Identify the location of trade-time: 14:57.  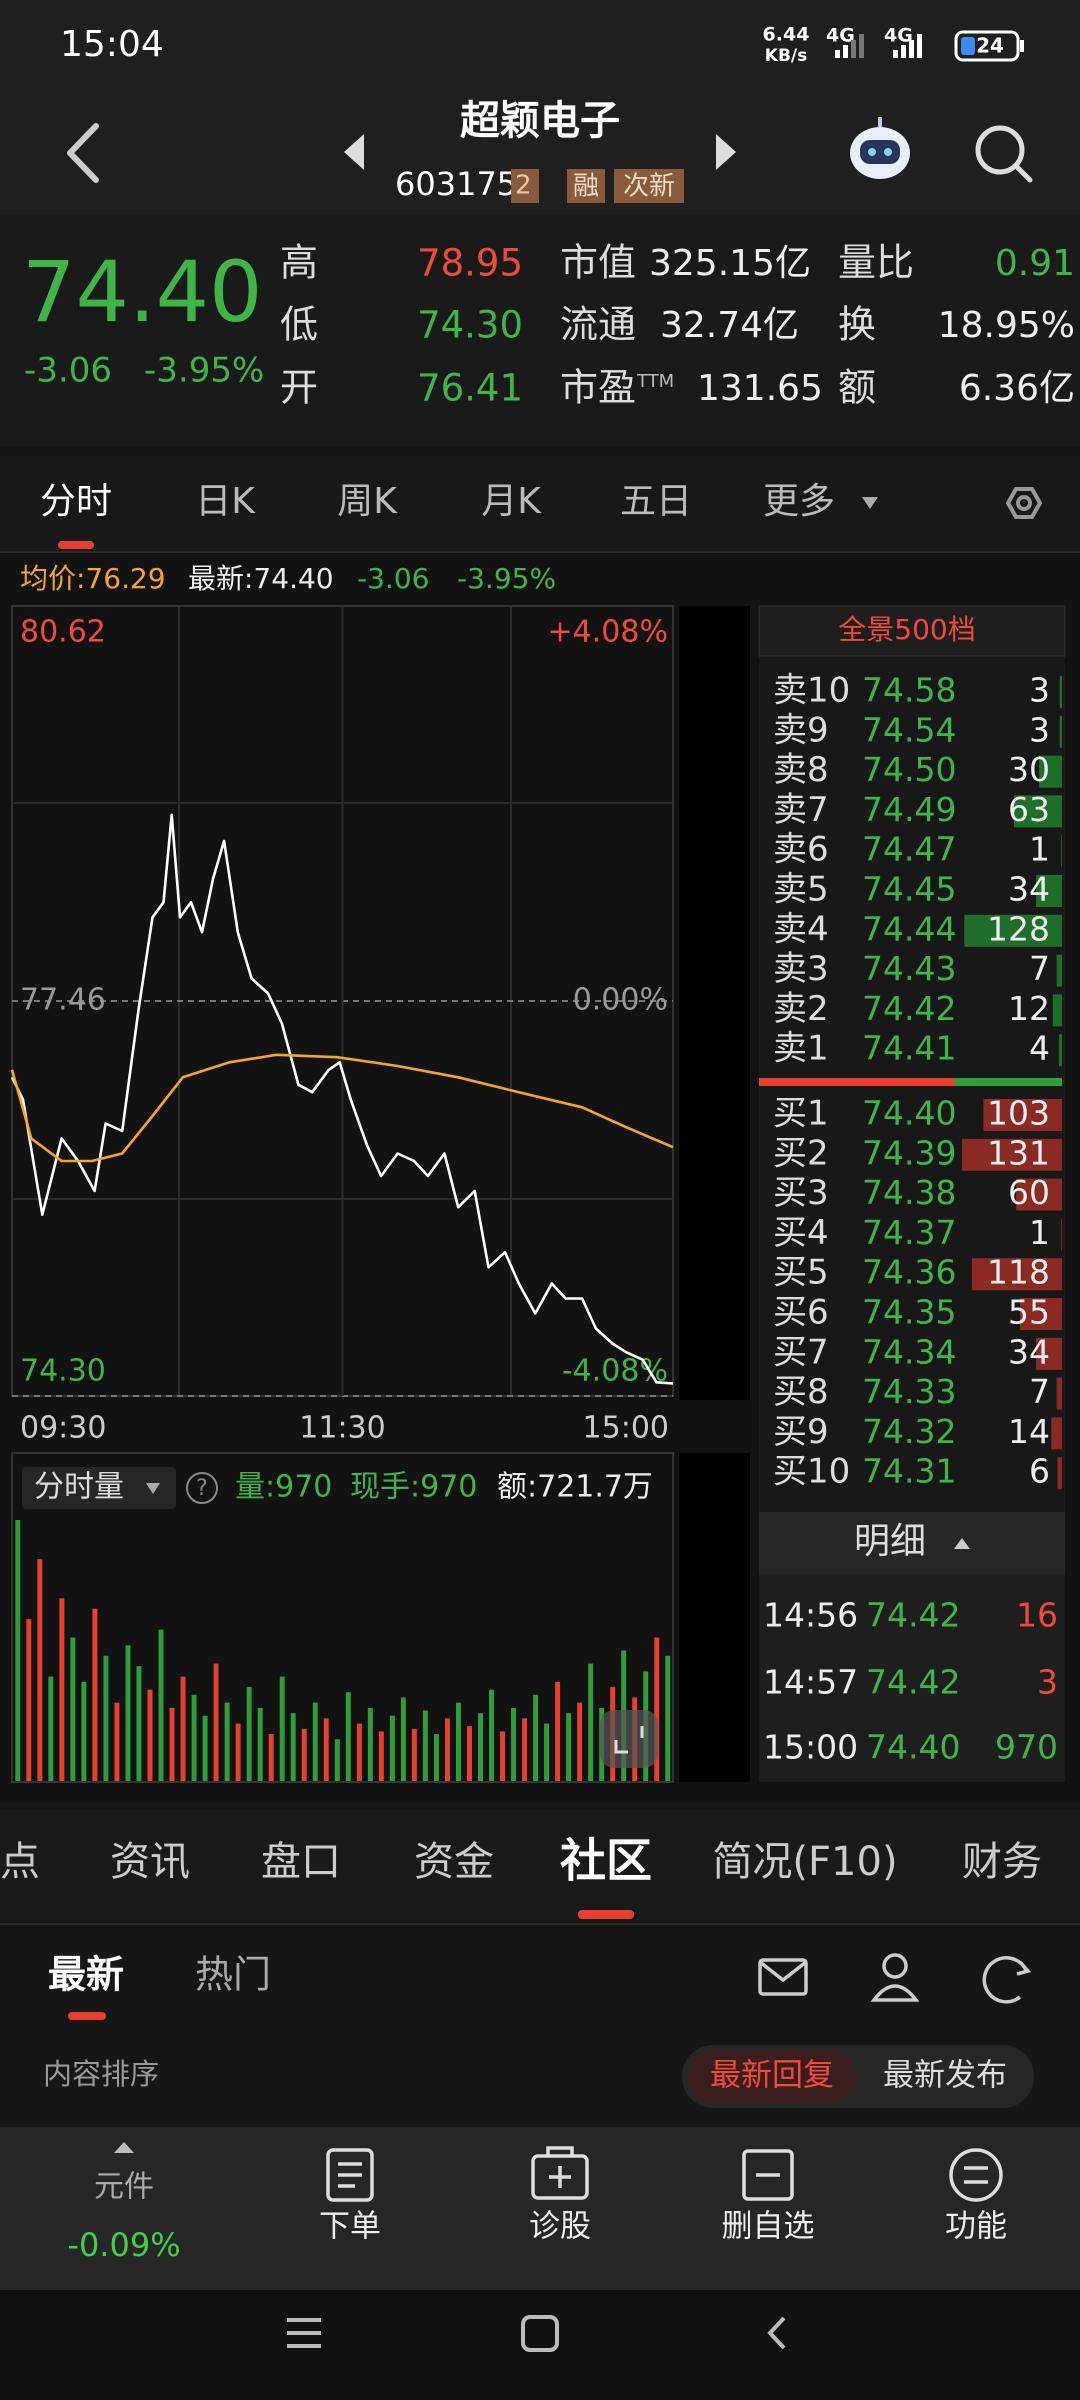
(810, 1682).